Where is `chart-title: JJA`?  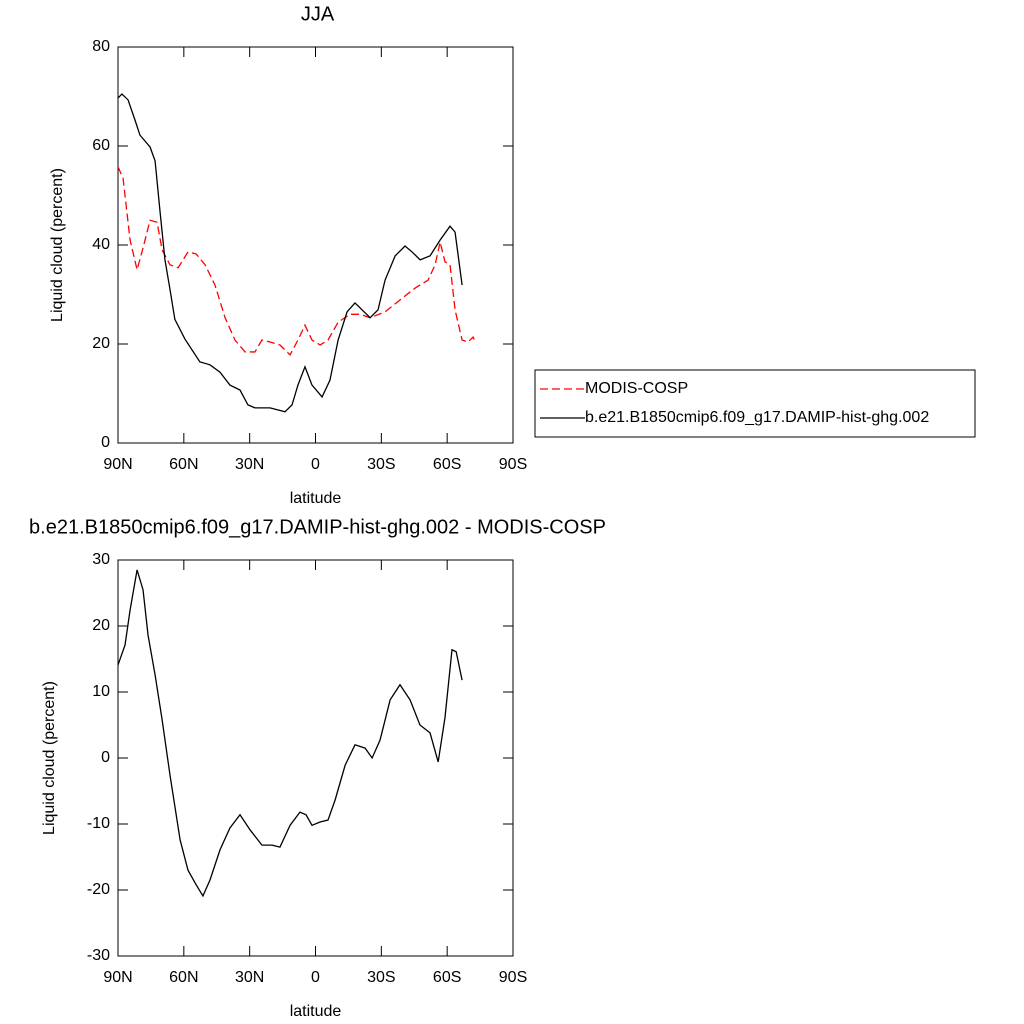 chart-title: JJA is located at coordinates (318, 14).